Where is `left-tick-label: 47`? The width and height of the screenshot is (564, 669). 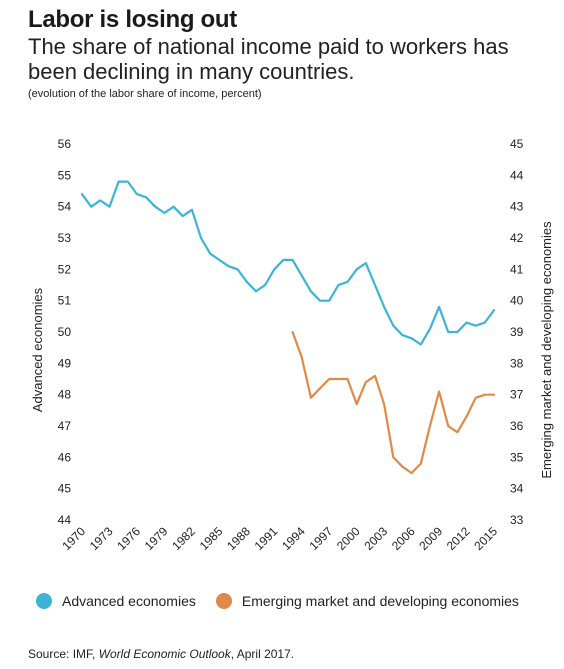 left-tick-label: 47 is located at coordinates (65, 426).